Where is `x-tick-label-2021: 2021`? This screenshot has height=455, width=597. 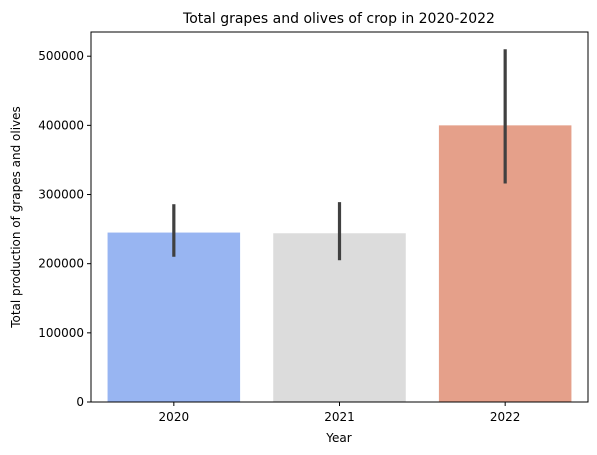 x-tick-label-2021: 2021 is located at coordinates (339, 417).